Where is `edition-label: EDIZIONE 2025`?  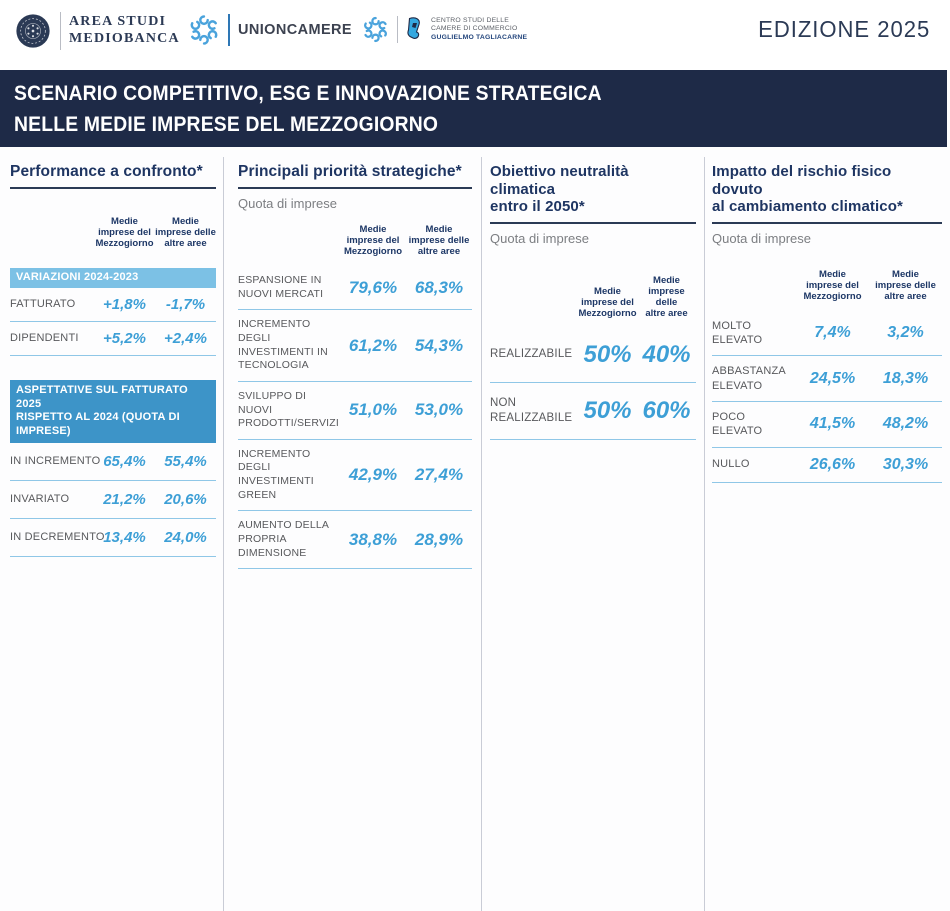
edition-label: EDIZIONE 2025 is located at coordinates (843, 29).